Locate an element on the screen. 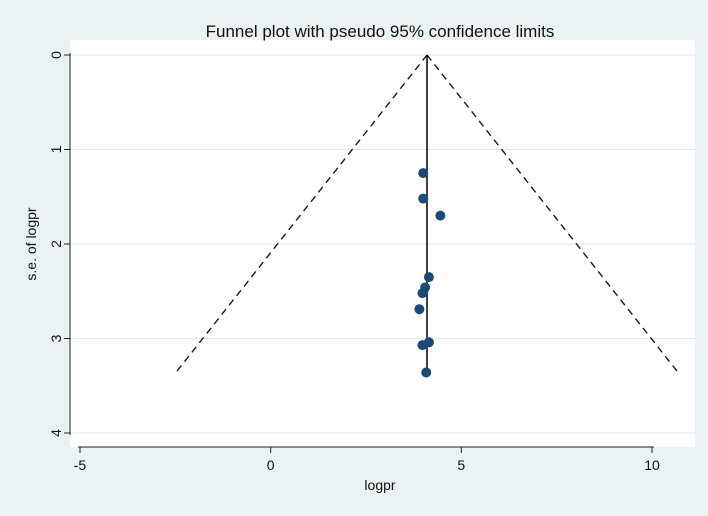 This screenshot has height=516, width=708. y-tick-label-4: 4 is located at coordinates (56, 433).